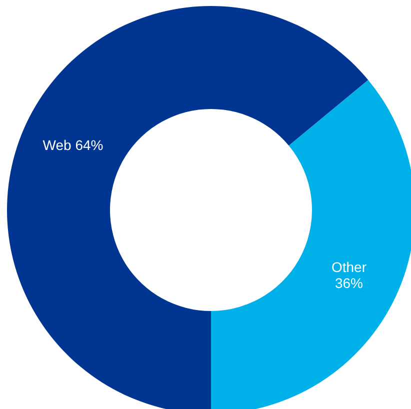 The image size is (411, 409). Describe the element at coordinates (348, 283) in the screenshot. I see `data-label: 36%` at that location.